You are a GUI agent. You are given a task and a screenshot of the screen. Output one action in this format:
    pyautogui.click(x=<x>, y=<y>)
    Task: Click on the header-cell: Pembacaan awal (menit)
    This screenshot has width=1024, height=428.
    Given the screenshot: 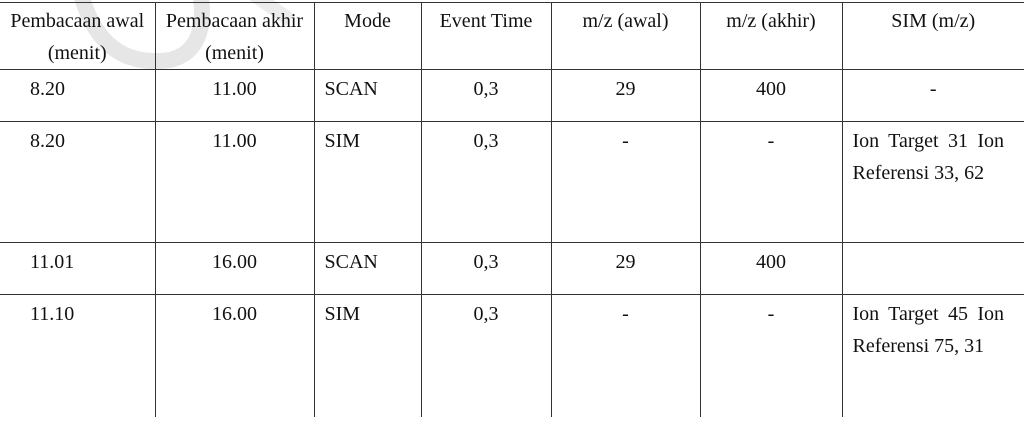 What is the action you would take?
    pyautogui.click(x=78, y=36)
    